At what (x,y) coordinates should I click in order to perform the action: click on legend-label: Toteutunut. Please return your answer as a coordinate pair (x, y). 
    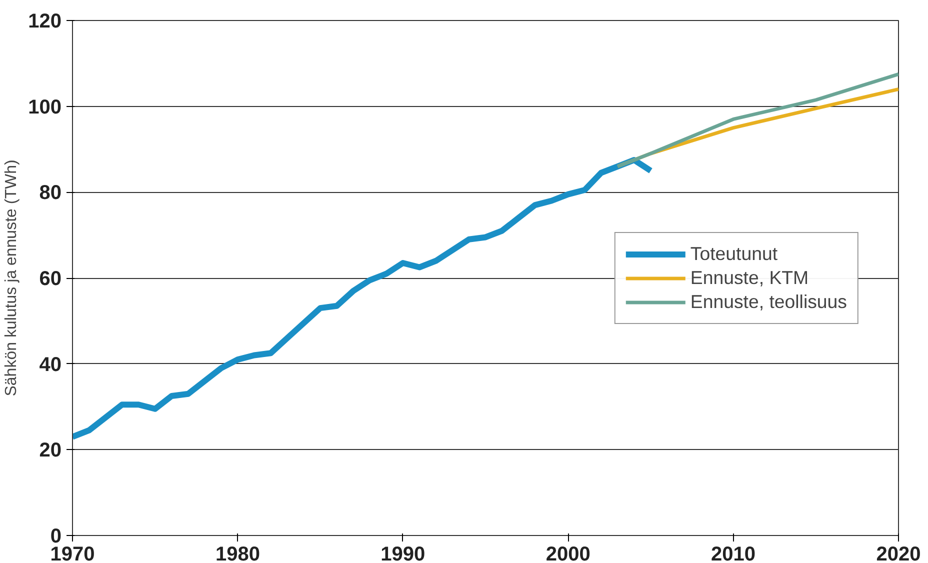
    Looking at the image, I should click on (734, 253).